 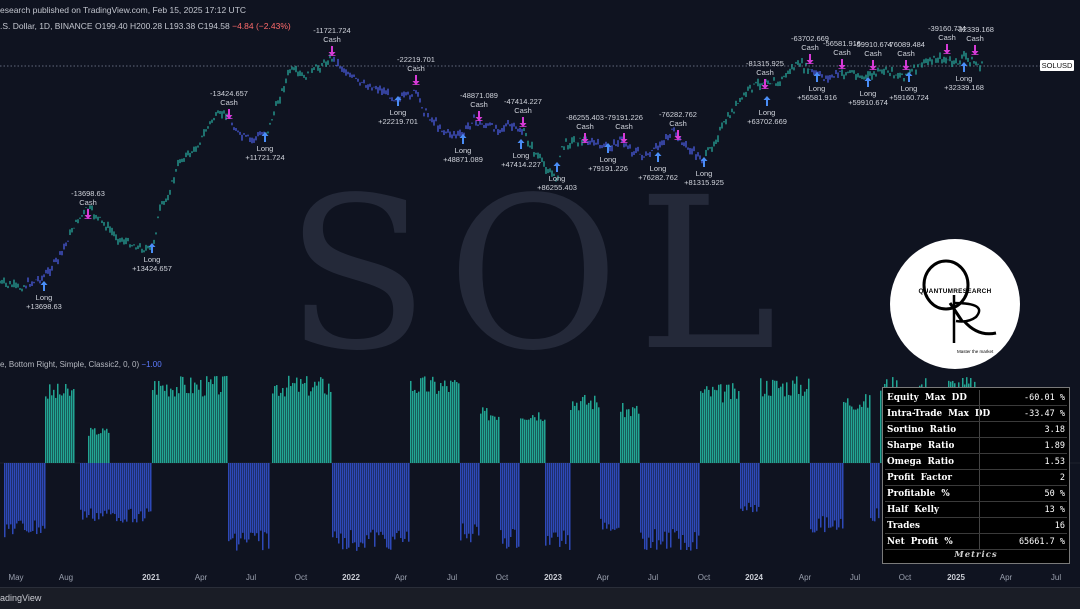 What do you see at coordinates (114, 26) in the screenshot?
I see `open-value: 199.40` at bounding box center [114, 26].